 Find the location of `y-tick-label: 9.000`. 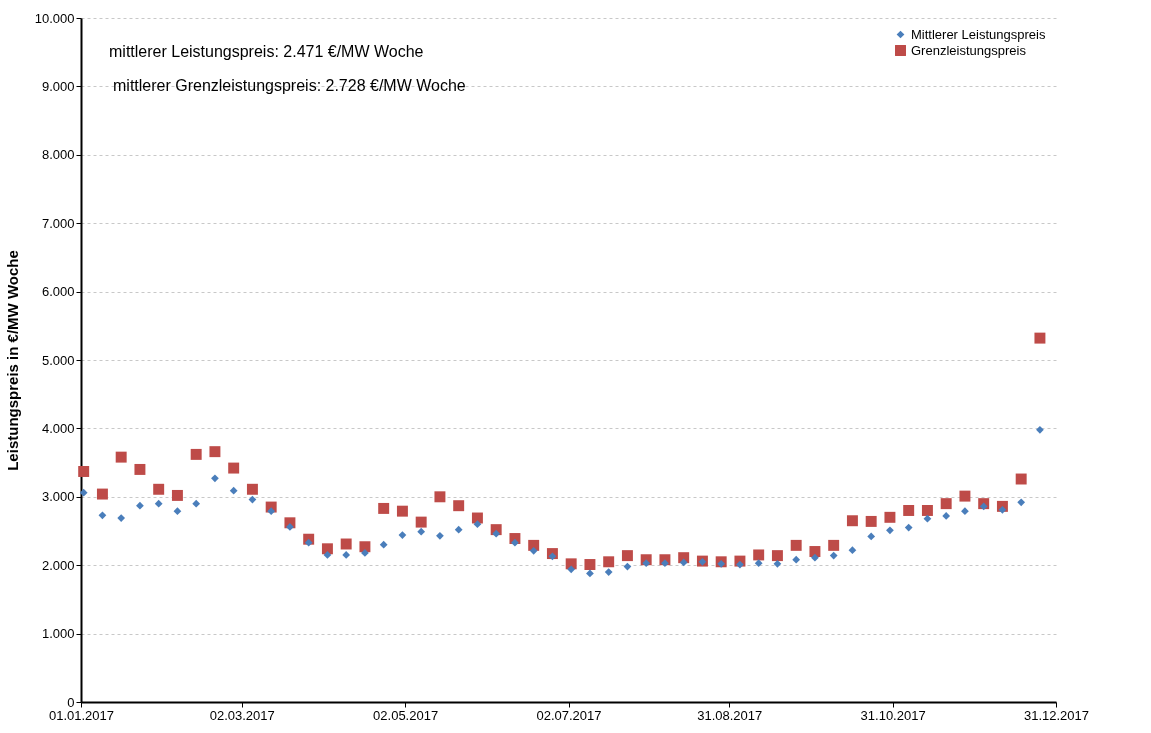

y-tick-label: 9.000 is located at coordinates (58, 86).